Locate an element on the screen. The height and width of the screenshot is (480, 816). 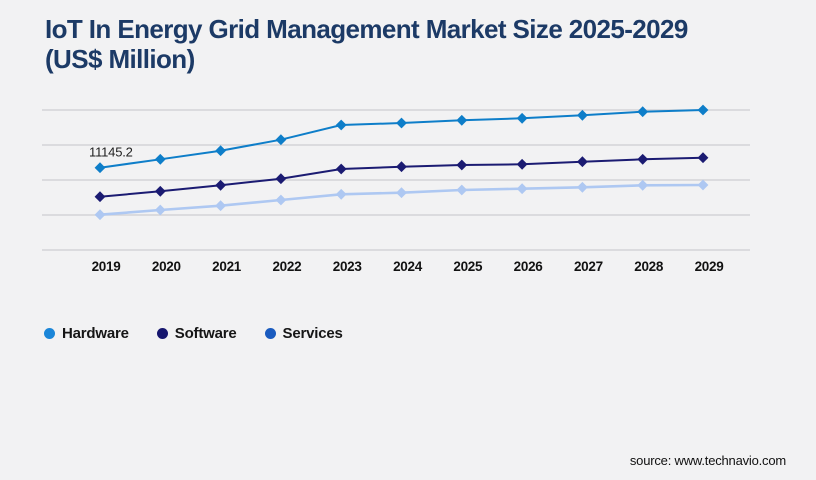
legend-item-hardware: Hardware is located at coordinates (86, 333).